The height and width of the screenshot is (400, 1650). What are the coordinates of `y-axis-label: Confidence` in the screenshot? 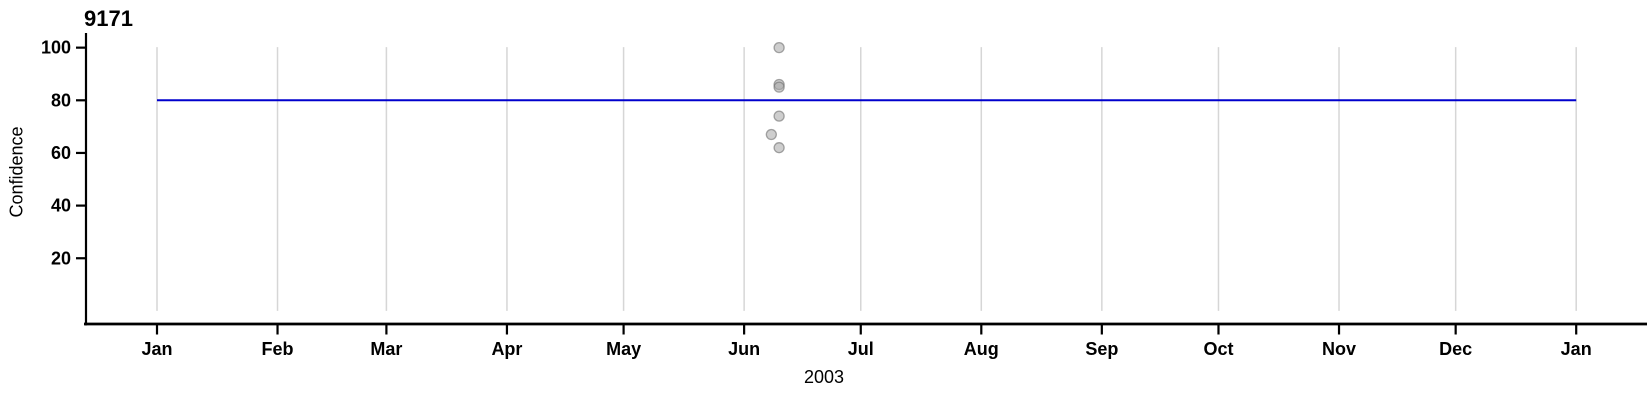 It's located at (16, 172).